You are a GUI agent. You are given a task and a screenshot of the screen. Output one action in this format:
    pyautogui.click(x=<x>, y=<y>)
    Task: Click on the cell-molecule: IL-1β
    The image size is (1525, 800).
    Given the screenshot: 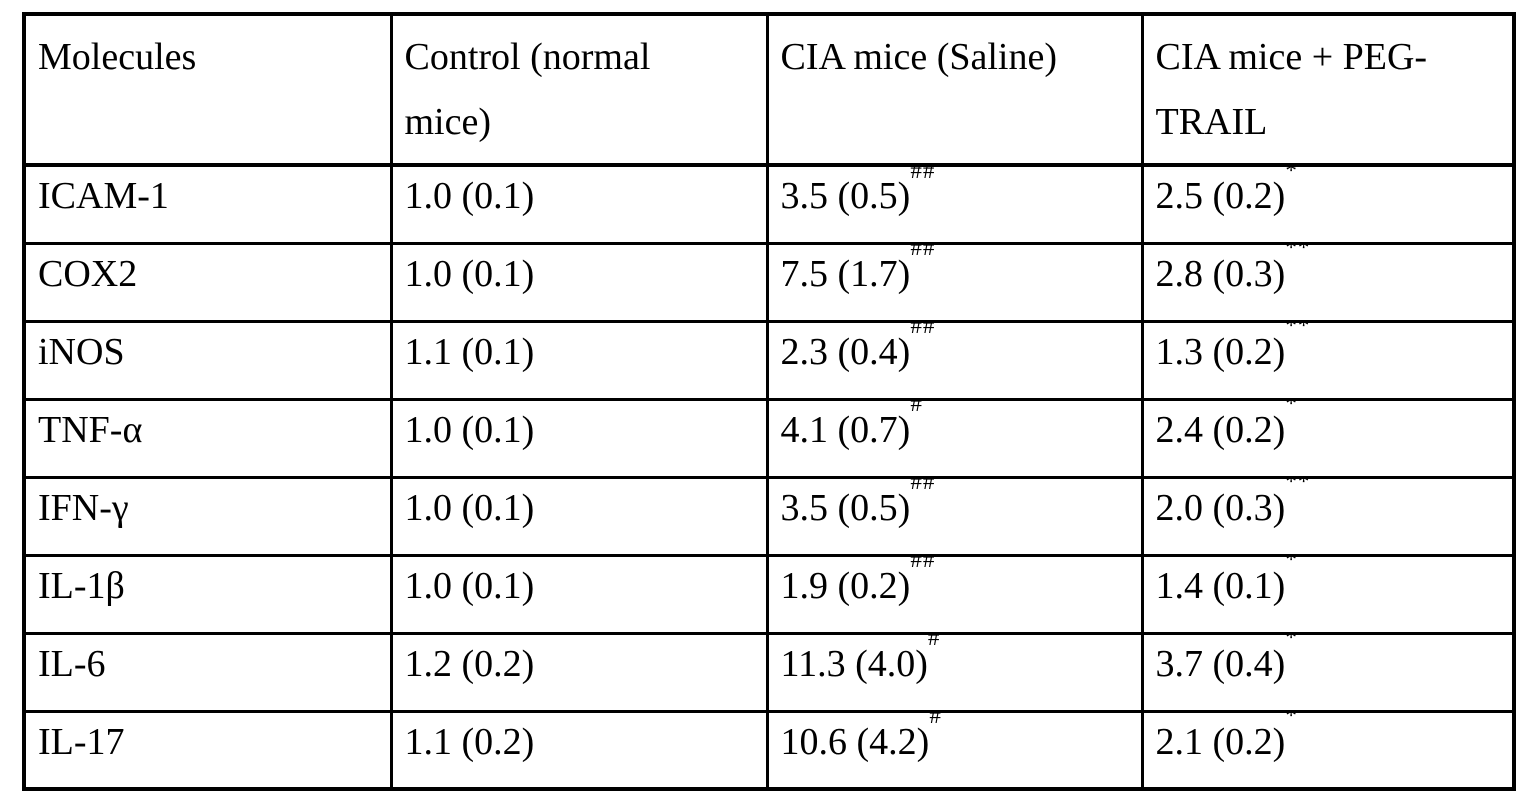 What is the action you would take?
    pyautogui.click(x=207, y=594)
    